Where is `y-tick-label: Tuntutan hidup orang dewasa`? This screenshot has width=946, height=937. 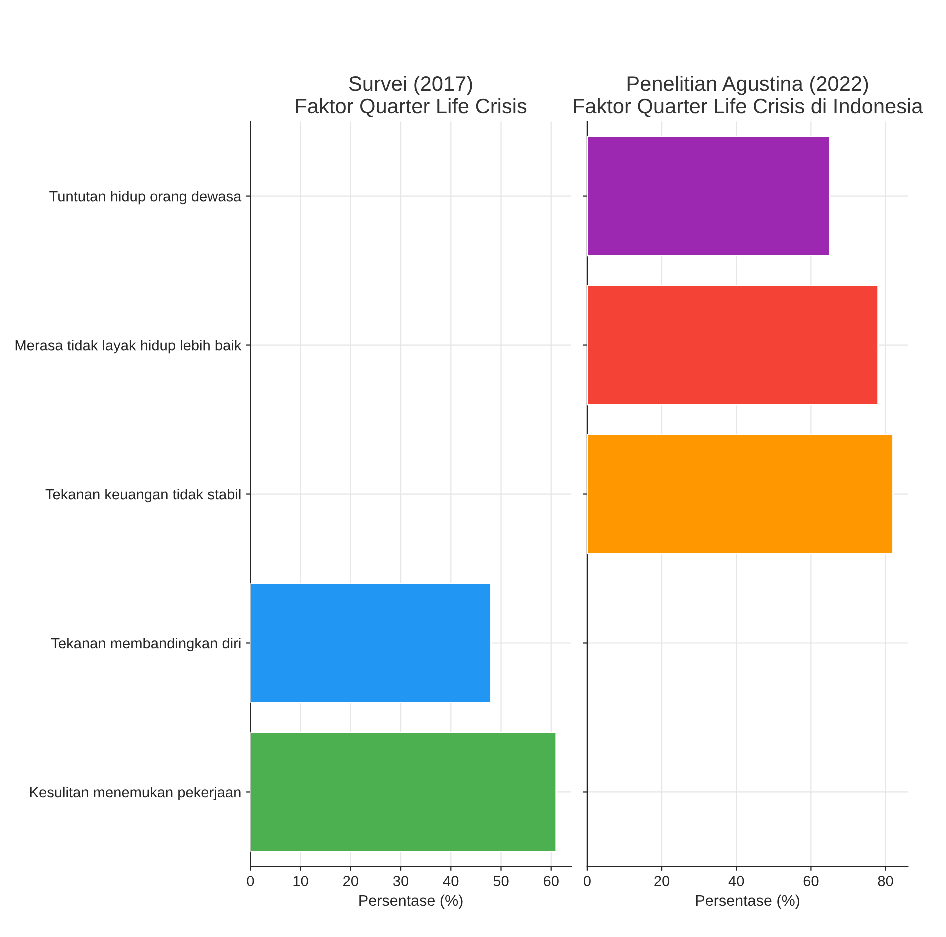 y-tick-label: Tuntutan hidup orang dewasa is located at coordinates (146, 198).